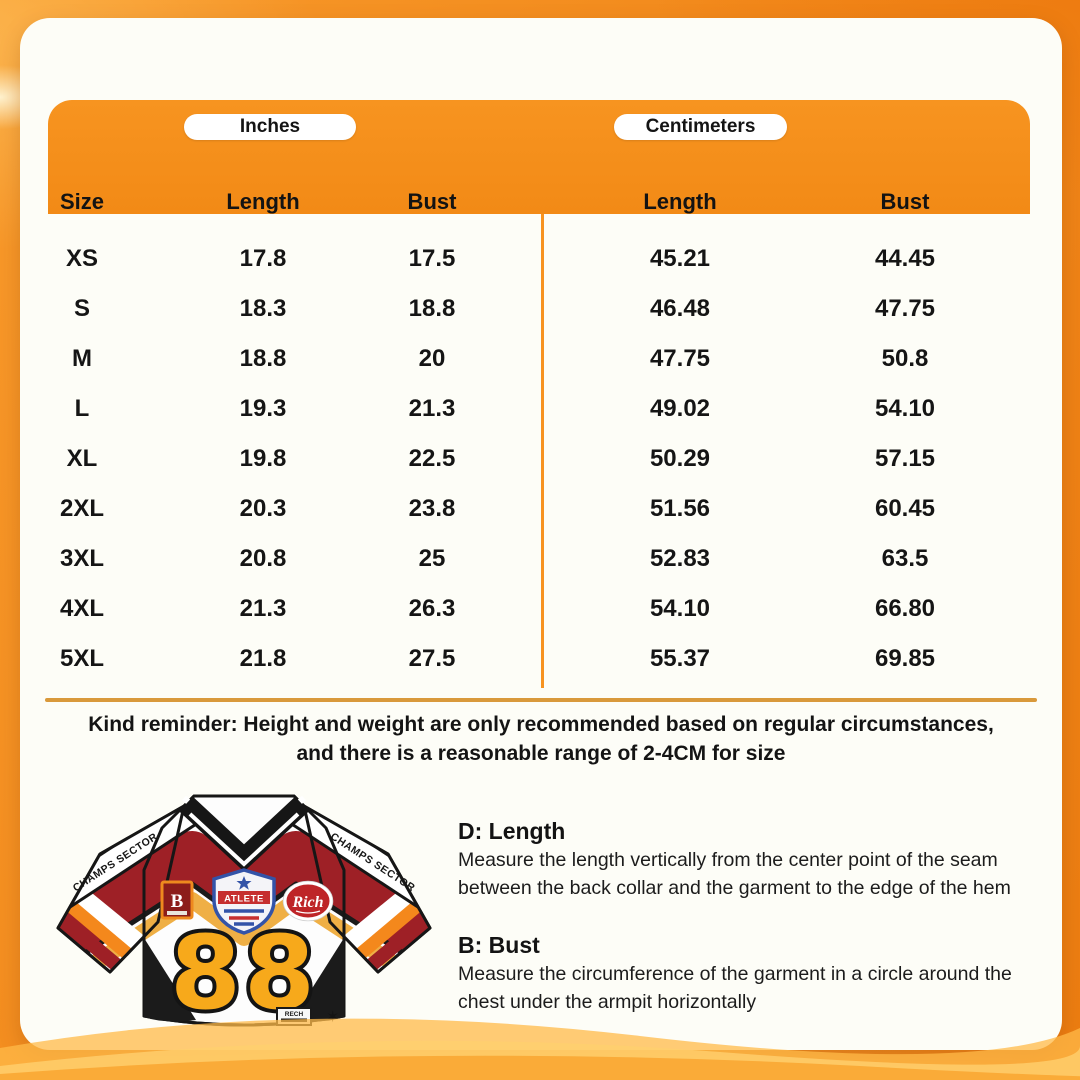 The height and width of the screenshot is (1080, 1080). Describe the element at coordinates (432, 558) in the screenshot. I see `table-cell-bust-in: 25` at that location.